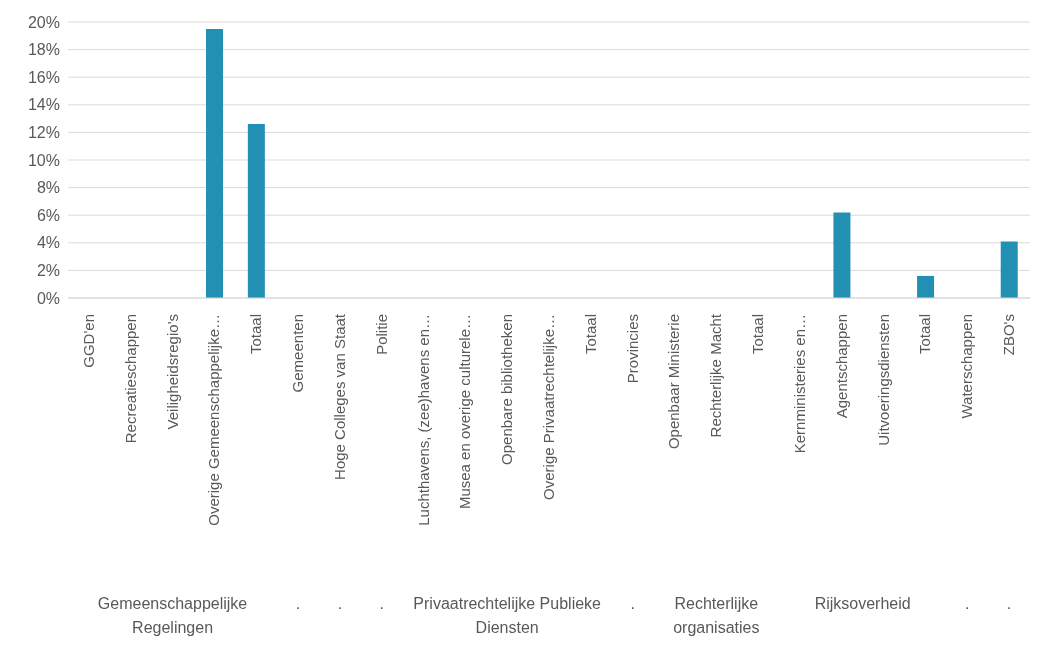 This screenshot has width=1054, height=666. What do you see at coordinates (298, 353) in the screenshot?
I see `x-tick-label: Gemeenten` at bounding box center [298, 353].